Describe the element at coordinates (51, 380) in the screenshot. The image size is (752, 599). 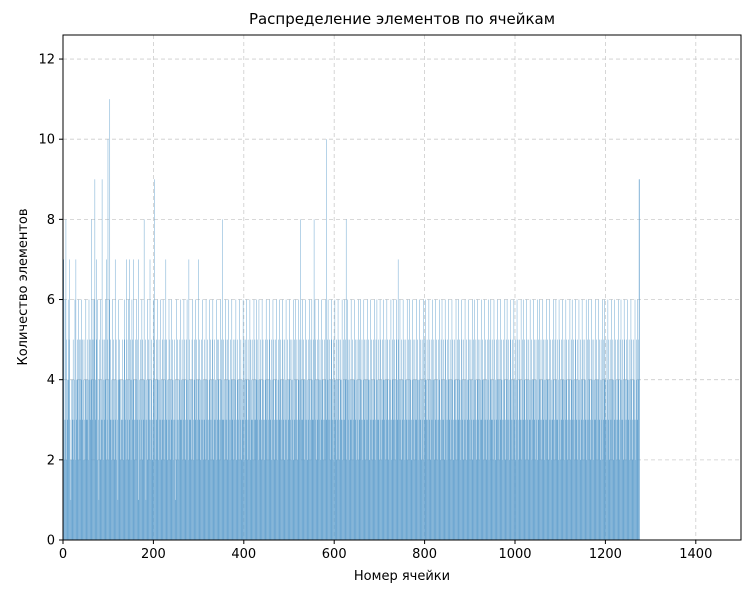
I see `y-tick-label: 4` at that location.